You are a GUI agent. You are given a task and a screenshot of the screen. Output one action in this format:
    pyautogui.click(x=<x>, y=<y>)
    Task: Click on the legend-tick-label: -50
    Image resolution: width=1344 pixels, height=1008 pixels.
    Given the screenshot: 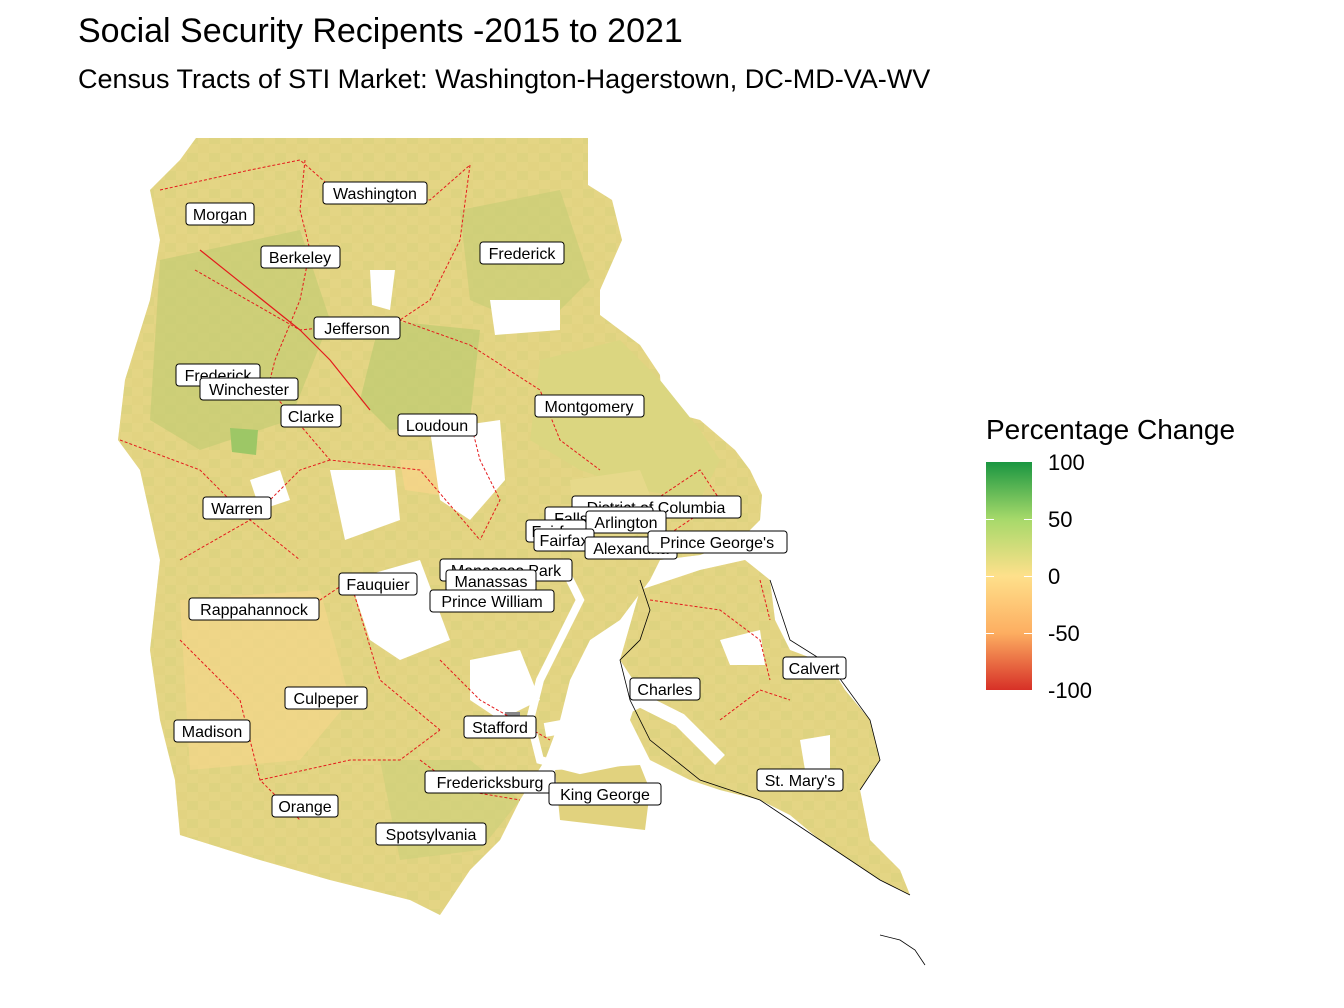 What is the action you would take?
    pyautogui.click(x=1064, y=633)
    